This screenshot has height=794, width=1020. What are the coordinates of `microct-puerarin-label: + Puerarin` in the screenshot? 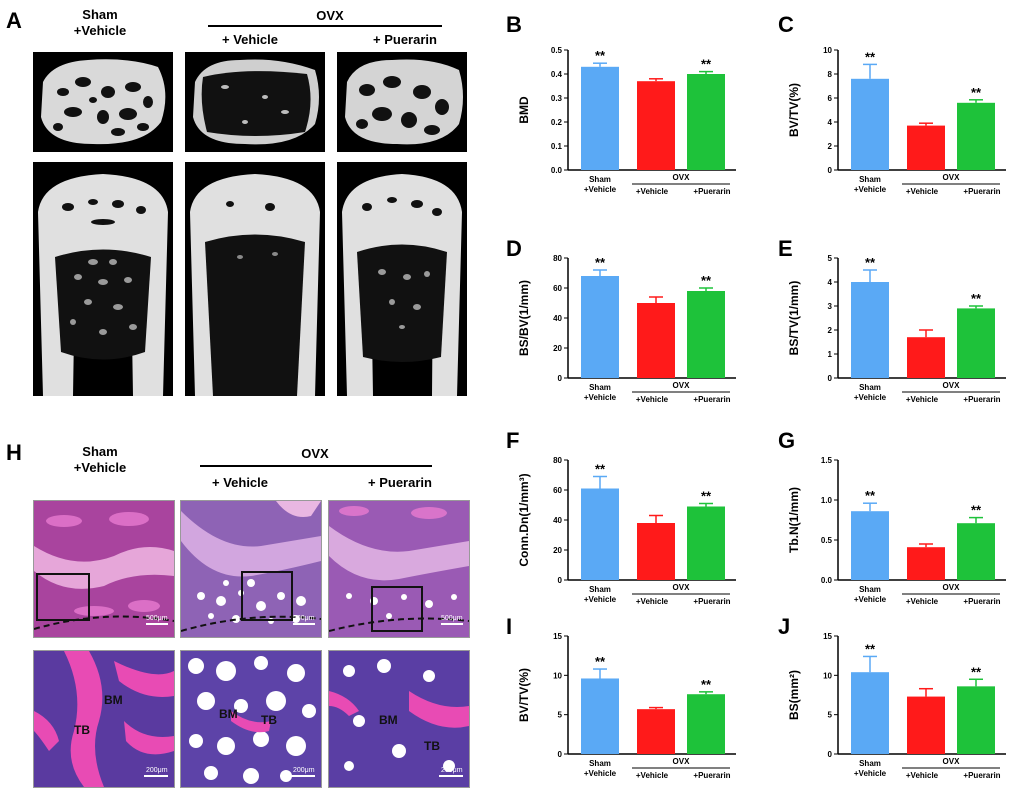 It's located at (405, 39).